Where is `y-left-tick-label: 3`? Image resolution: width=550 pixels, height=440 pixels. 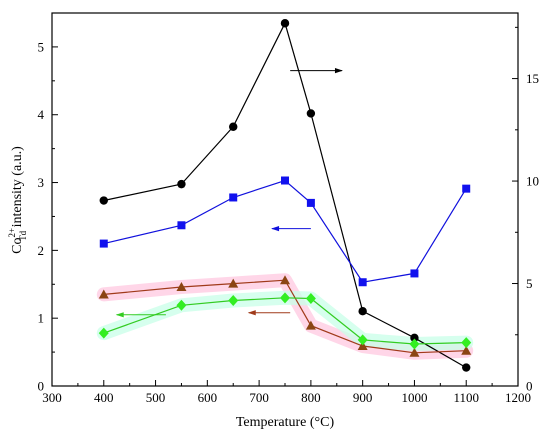
y-left-tick-label: 3 is located at coordinates (41, 182).